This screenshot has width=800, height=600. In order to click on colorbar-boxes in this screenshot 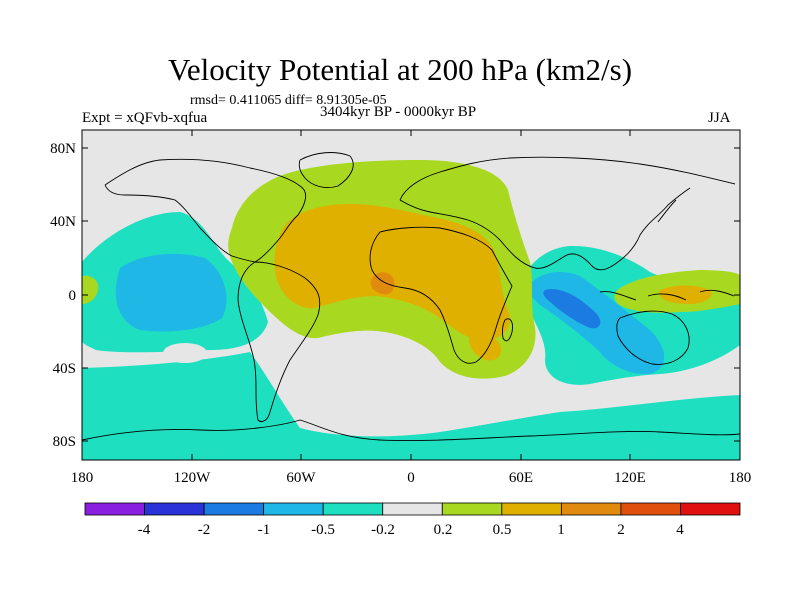, I will do `click(412, 509)`.